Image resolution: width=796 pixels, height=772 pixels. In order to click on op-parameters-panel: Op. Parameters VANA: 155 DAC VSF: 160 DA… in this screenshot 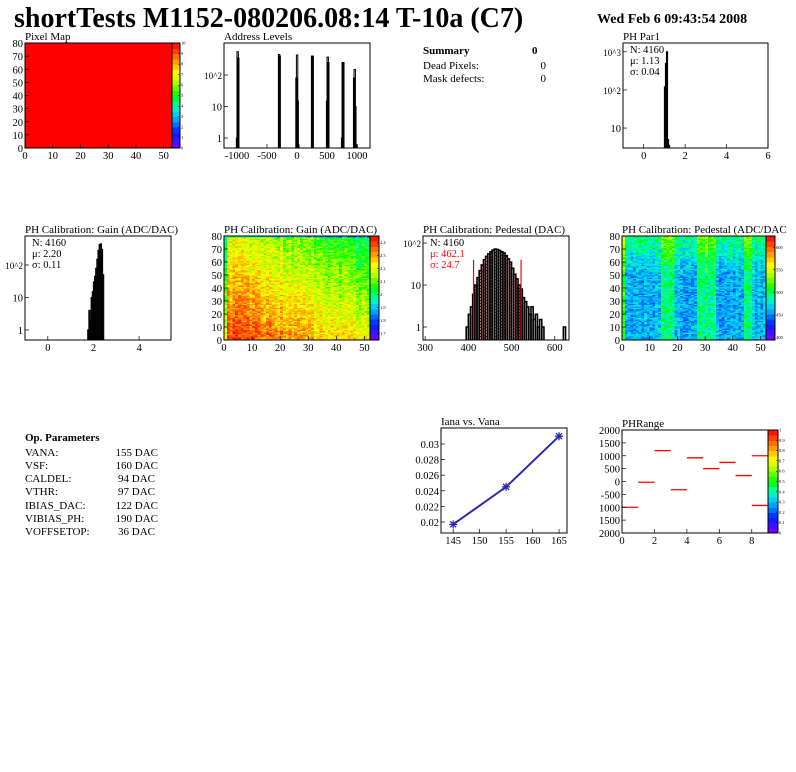, I will do `click(91, 485)`.